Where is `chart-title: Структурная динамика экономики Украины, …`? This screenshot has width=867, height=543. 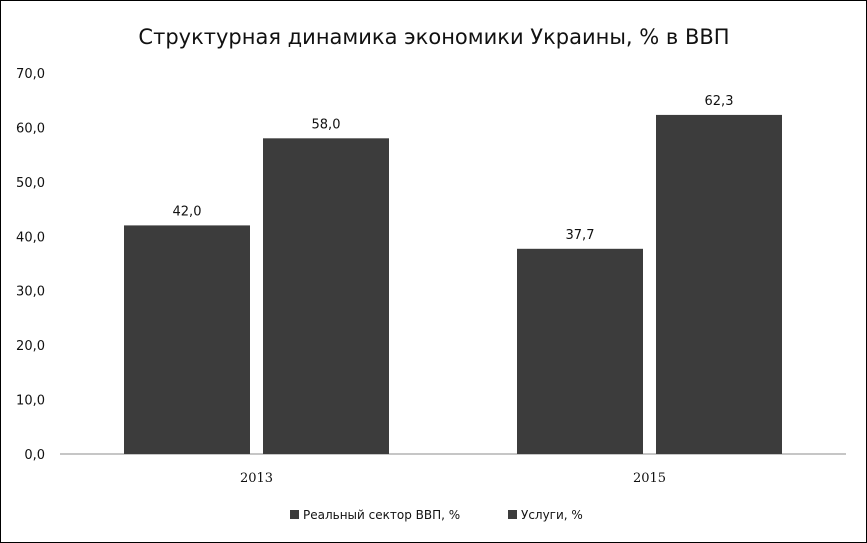
chart-title: Структурная динамика экономики Украины, … is located at coordinates (433, 37).